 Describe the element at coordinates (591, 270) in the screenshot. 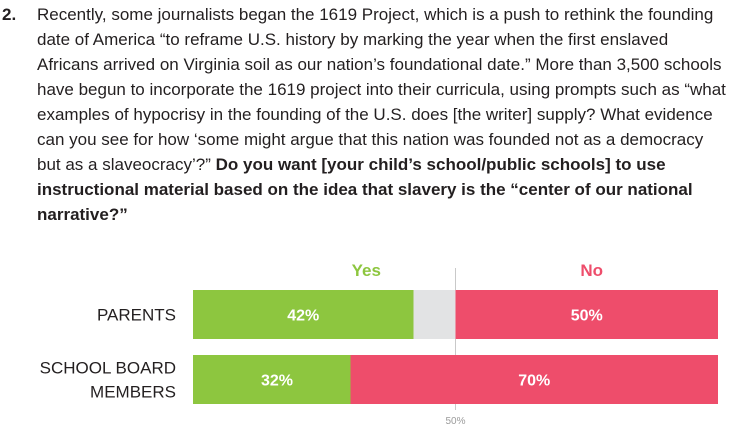

I see `legend-no: No` at that location.